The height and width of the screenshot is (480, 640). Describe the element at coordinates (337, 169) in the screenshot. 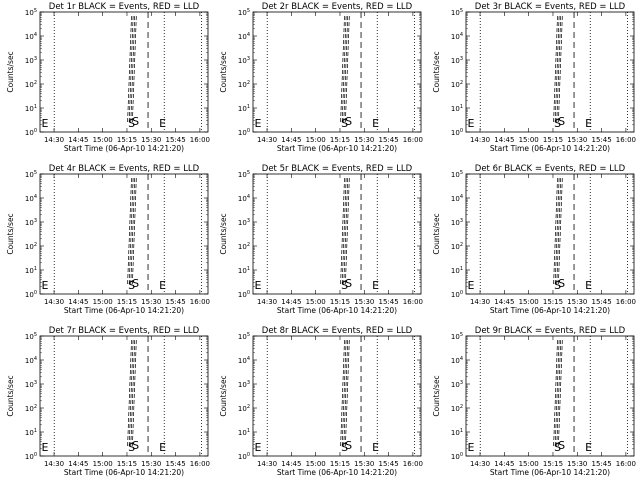

I see `panel-title: Det 5r BLACK = Events, RED = LLD` at that location.